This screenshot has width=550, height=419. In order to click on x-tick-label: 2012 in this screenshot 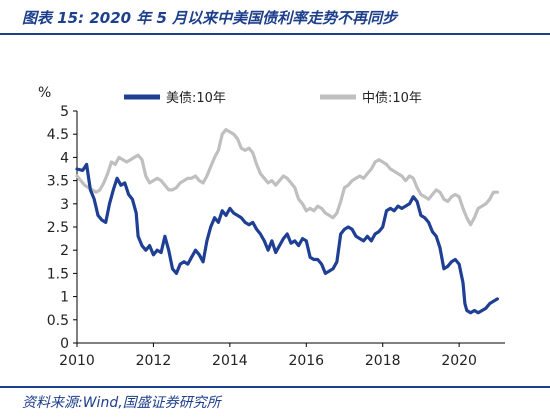, I will do `click(154, 361)`.